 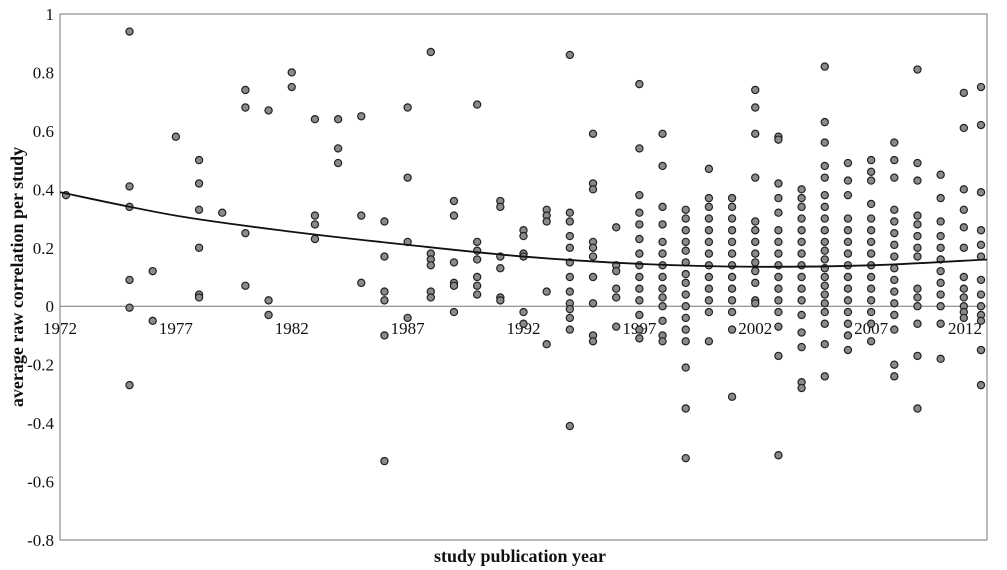 I want to click on y-tick-label: 1, so click(x=50, y=14).